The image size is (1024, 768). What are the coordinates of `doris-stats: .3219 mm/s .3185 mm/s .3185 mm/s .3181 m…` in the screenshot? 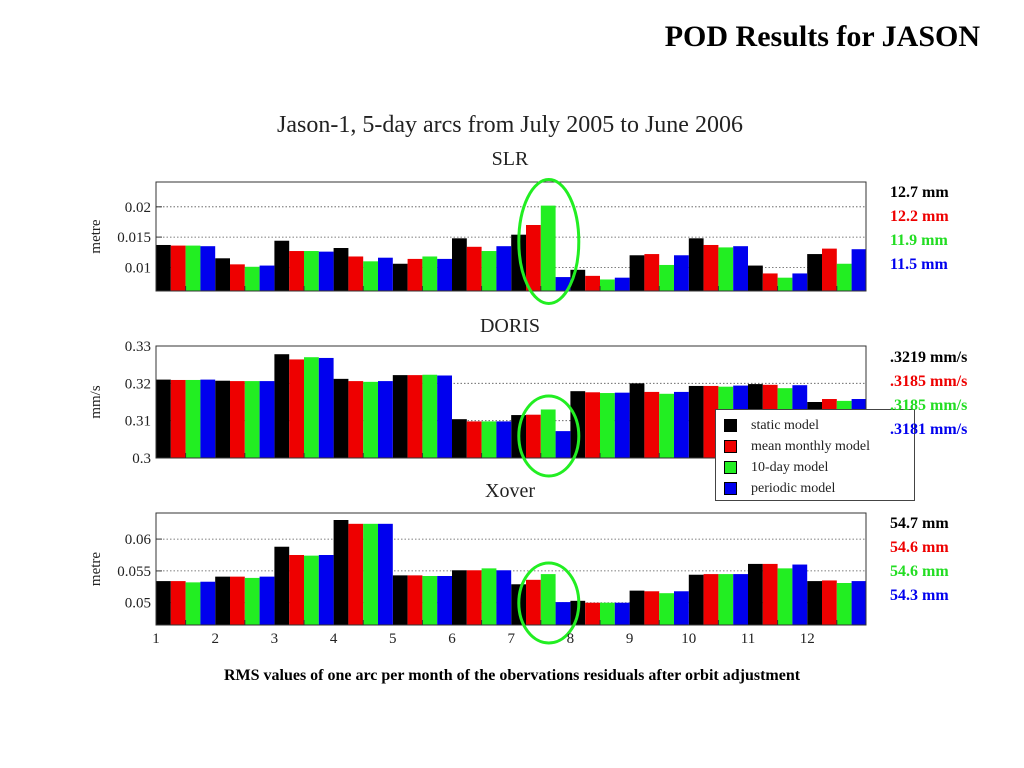 It's located at (928, 394).